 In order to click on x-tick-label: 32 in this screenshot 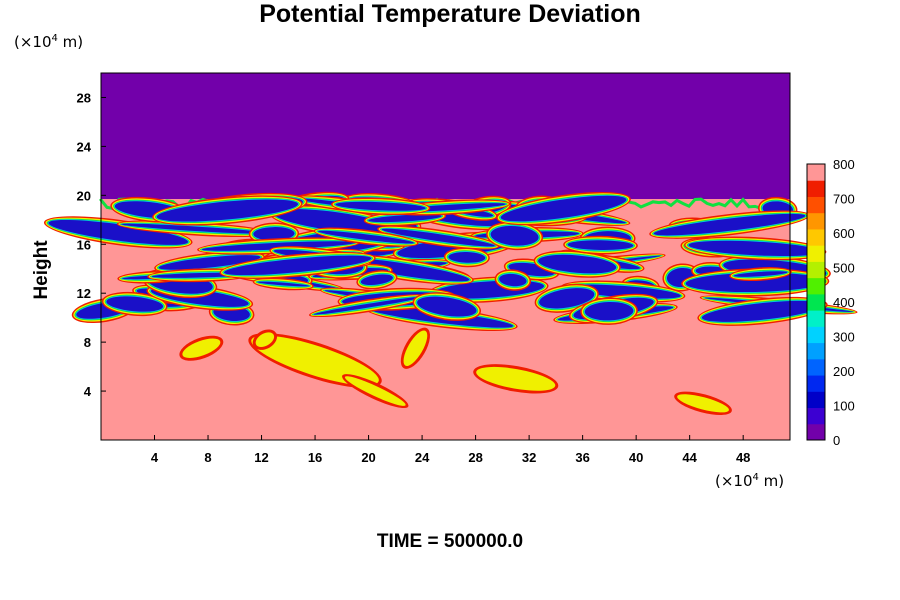, I will do `click(529, 457)`.